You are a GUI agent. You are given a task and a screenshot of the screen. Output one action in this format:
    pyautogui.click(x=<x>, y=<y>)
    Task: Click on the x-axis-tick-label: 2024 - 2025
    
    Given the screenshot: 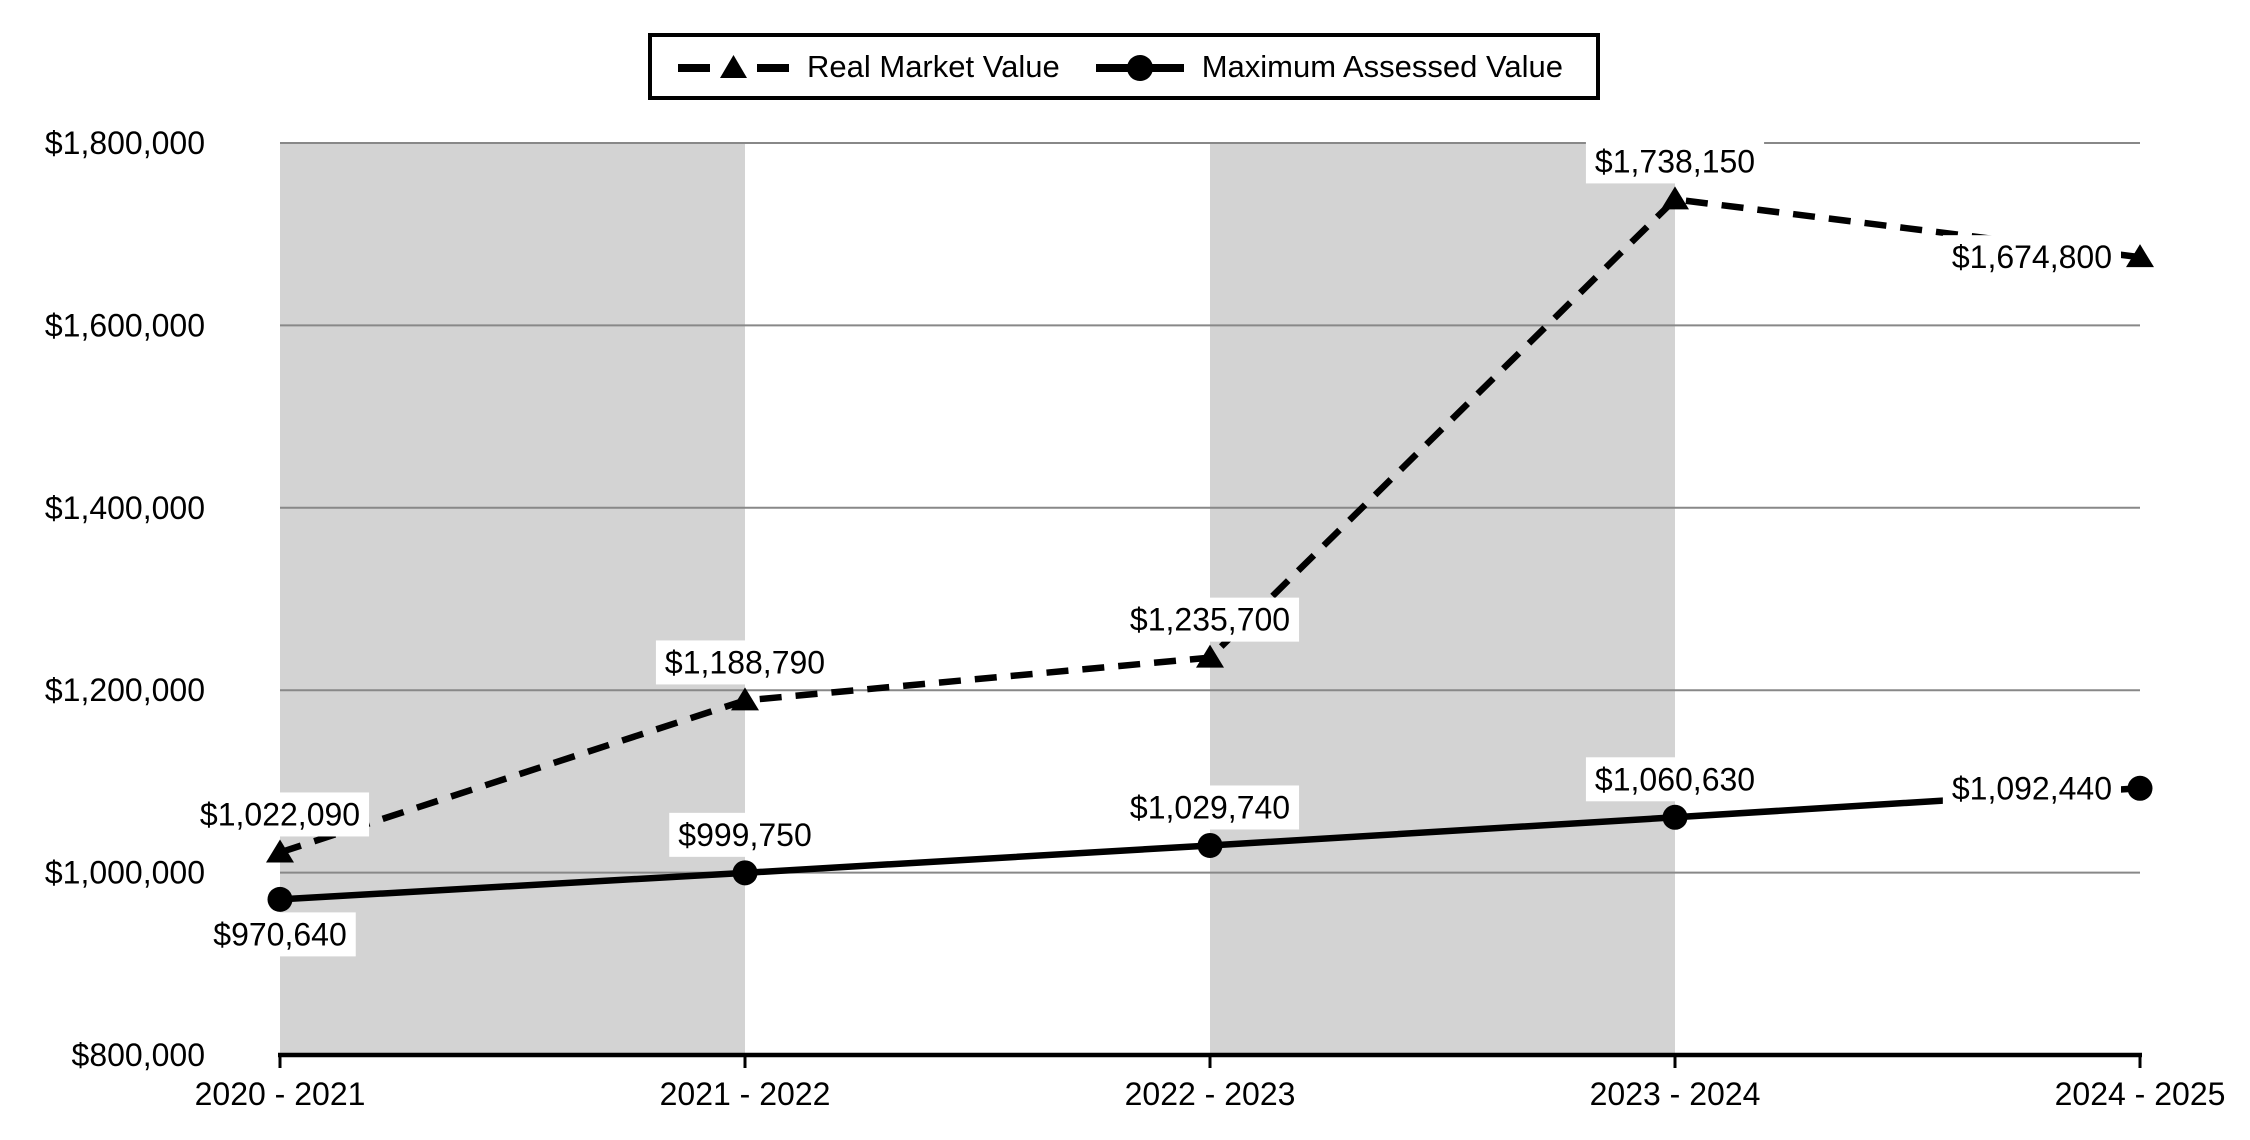 What is the action you would take?
    pyautogui.click(x=2140, y=1094)
    